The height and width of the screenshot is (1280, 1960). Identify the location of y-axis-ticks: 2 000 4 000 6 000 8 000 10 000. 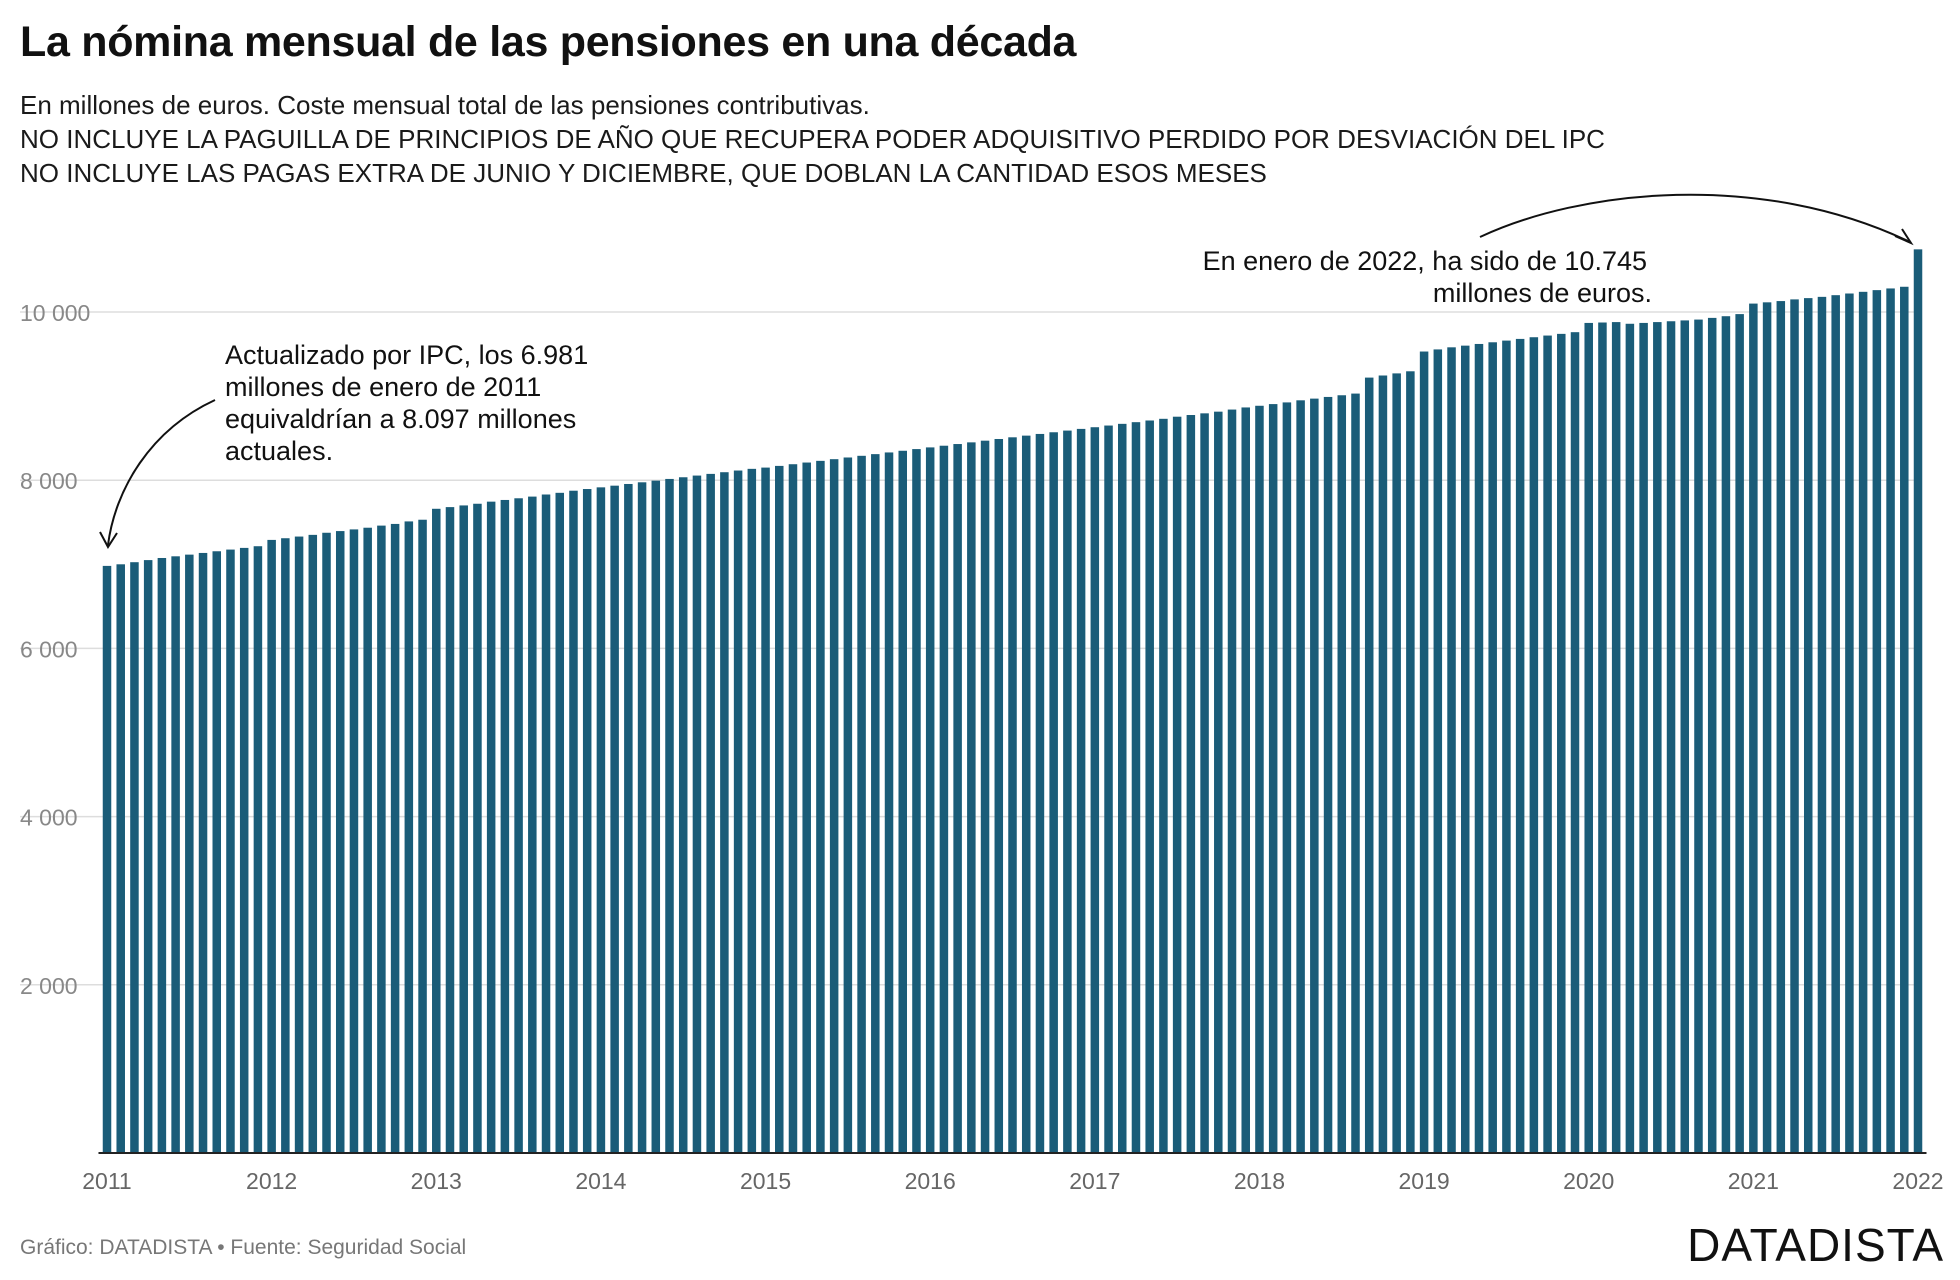
(55, 649).